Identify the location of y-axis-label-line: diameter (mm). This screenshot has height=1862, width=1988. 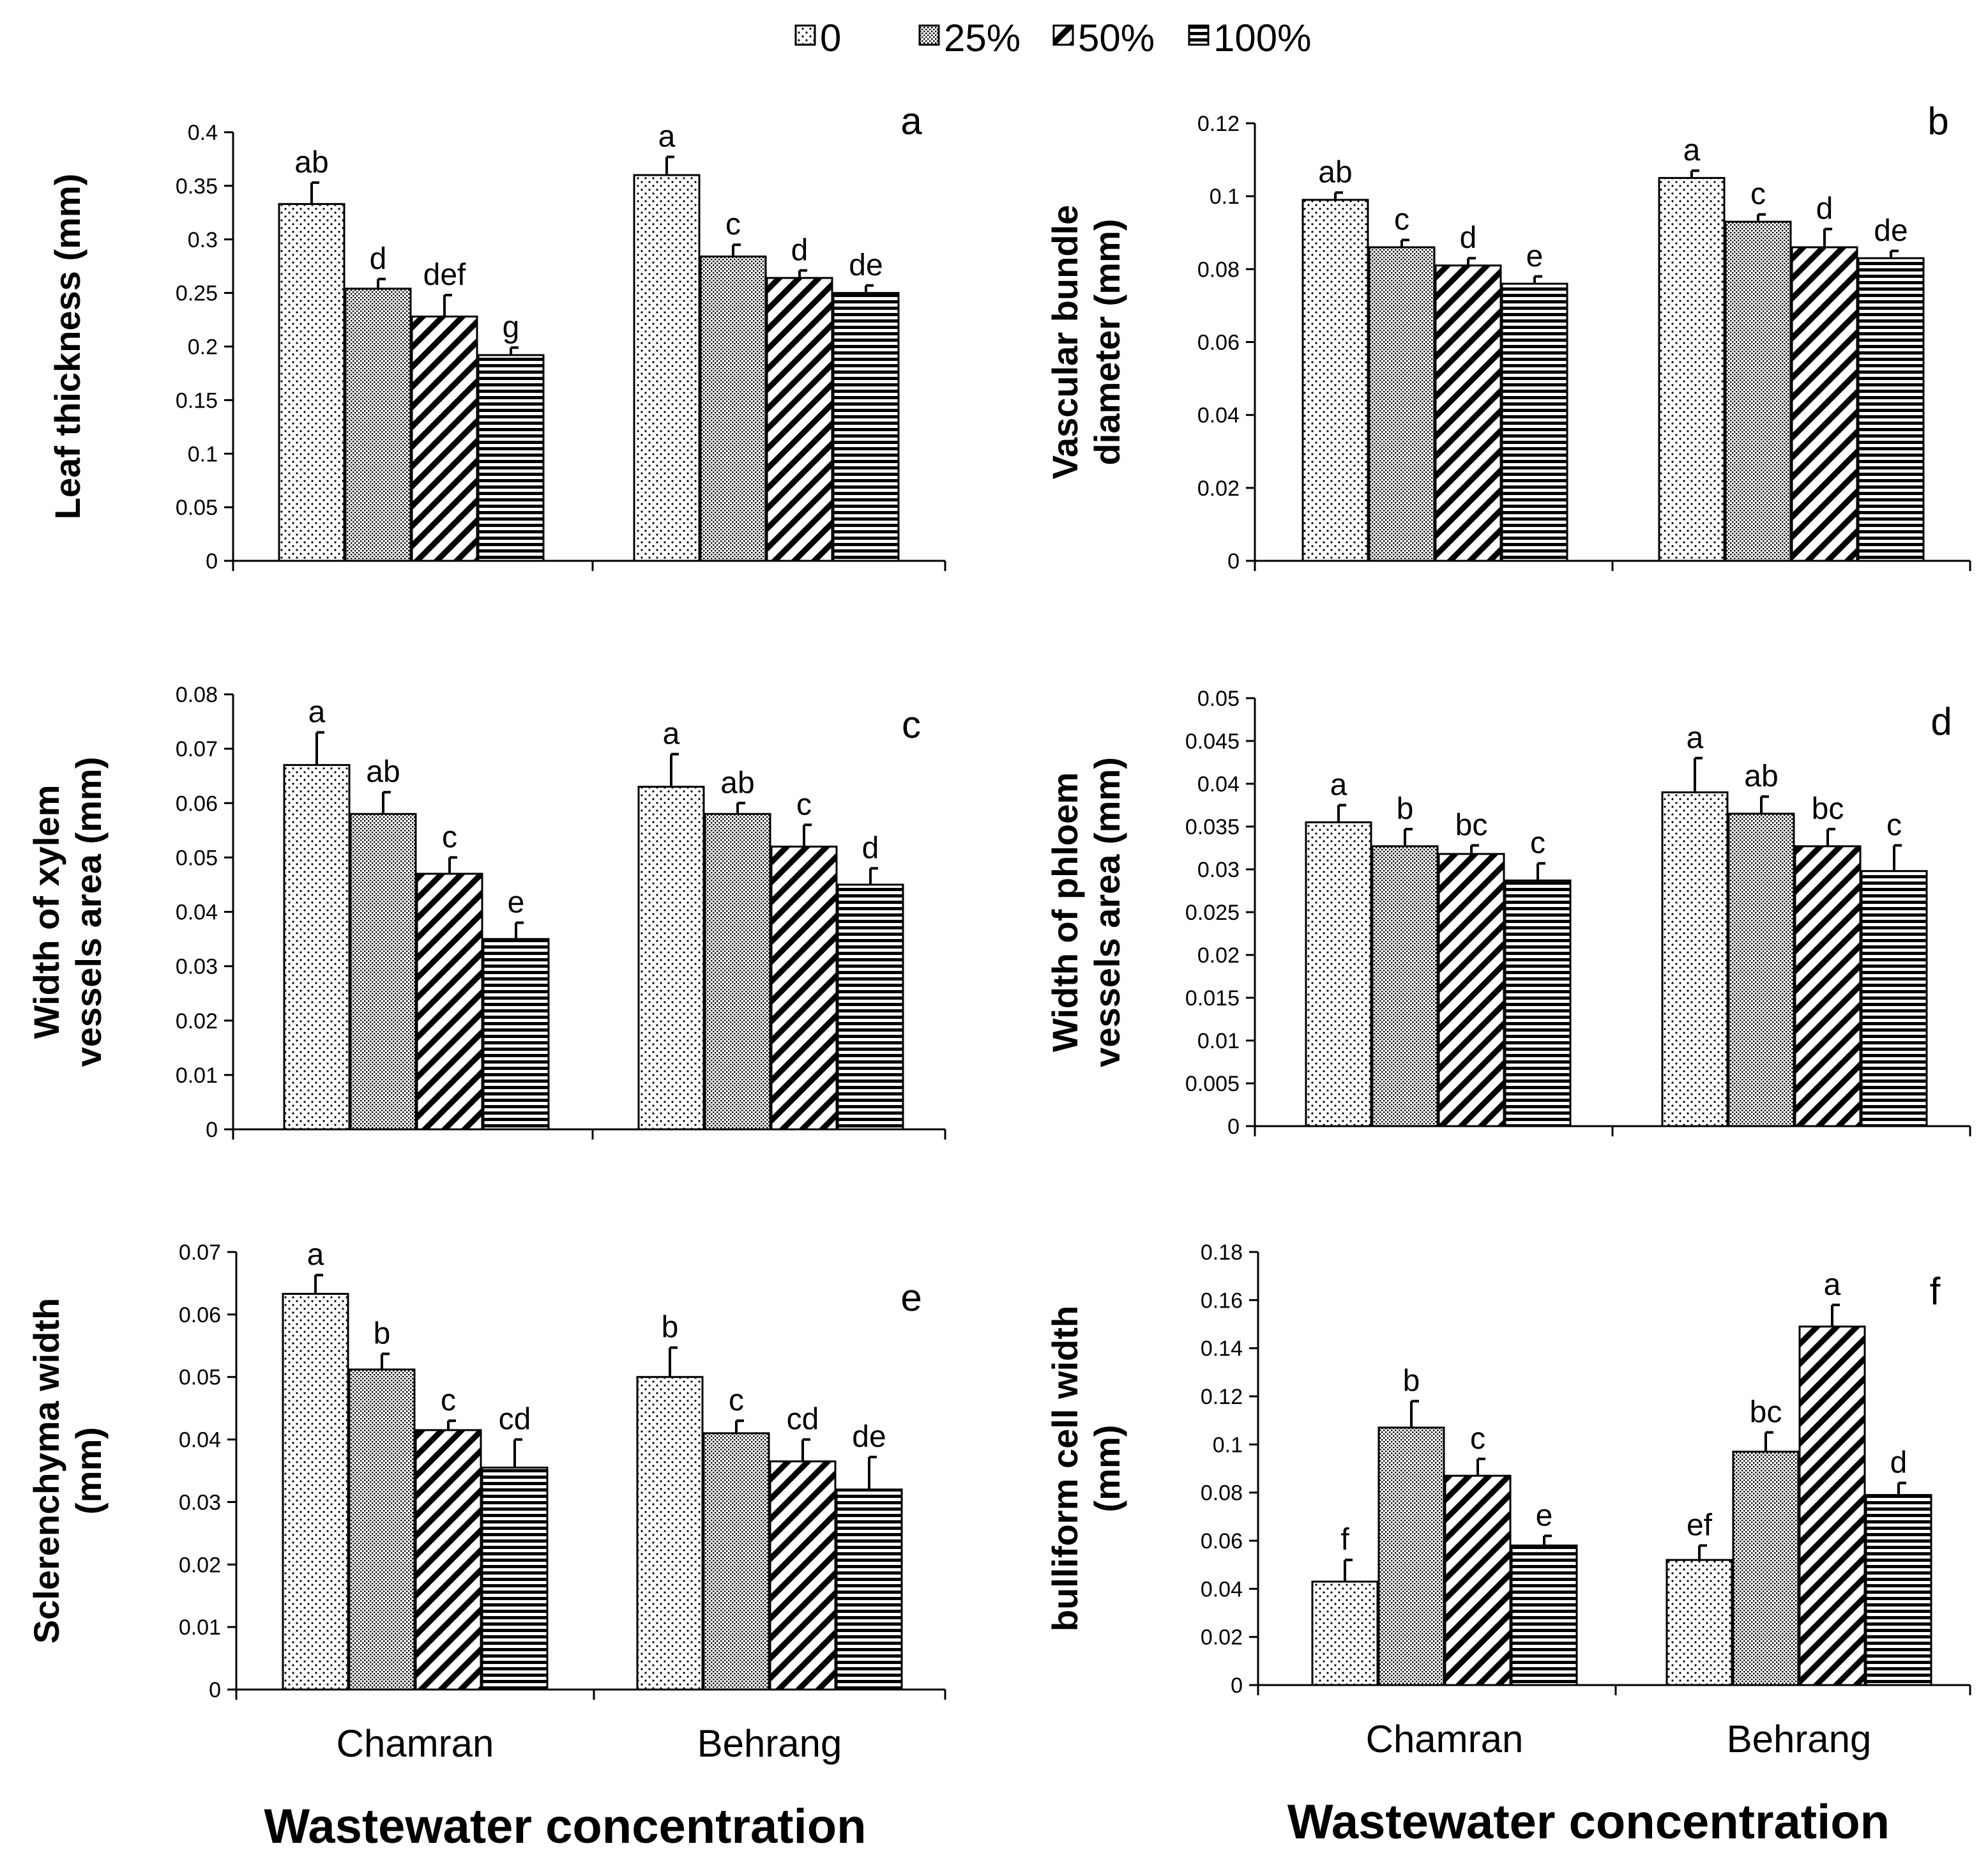
(1107, 342).